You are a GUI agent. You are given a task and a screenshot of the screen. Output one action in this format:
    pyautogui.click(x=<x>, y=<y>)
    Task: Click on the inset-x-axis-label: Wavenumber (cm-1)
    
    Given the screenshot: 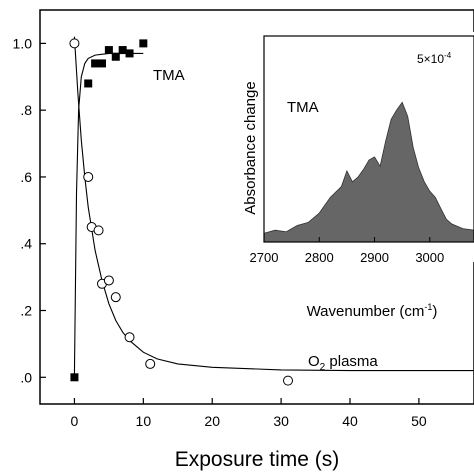 What is the action you would take?
    pyautogui.click(x=372, y=311)
    